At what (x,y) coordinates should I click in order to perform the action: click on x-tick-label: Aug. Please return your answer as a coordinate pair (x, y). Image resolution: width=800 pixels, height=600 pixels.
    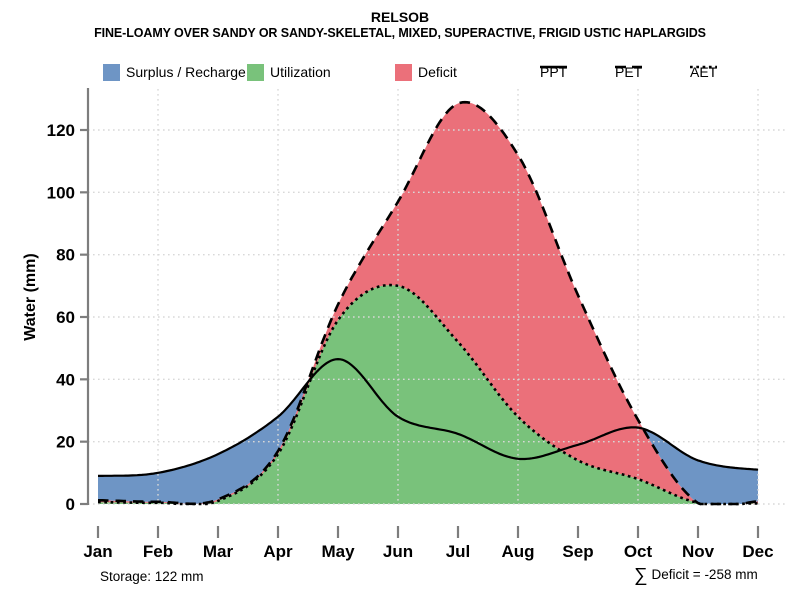
    Looking at the image, I should click on (517, 551).